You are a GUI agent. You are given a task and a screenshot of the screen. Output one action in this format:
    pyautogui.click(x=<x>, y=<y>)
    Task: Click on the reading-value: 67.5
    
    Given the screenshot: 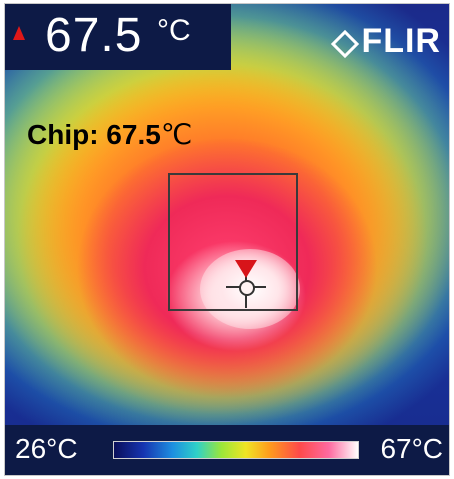 What is the action you would take?
    pyautogui.click(x=94, y=35)
    